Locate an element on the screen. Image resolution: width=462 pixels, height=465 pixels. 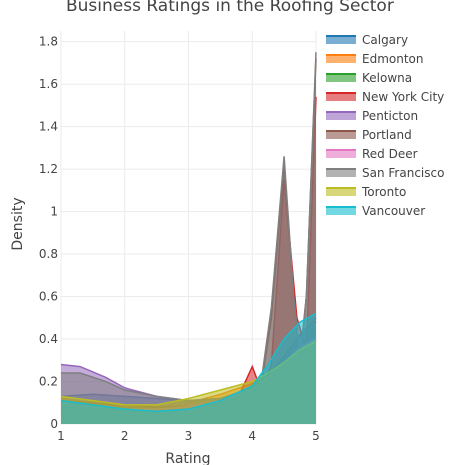
x-tick-label: 4 is located at coordinates (252, 436).